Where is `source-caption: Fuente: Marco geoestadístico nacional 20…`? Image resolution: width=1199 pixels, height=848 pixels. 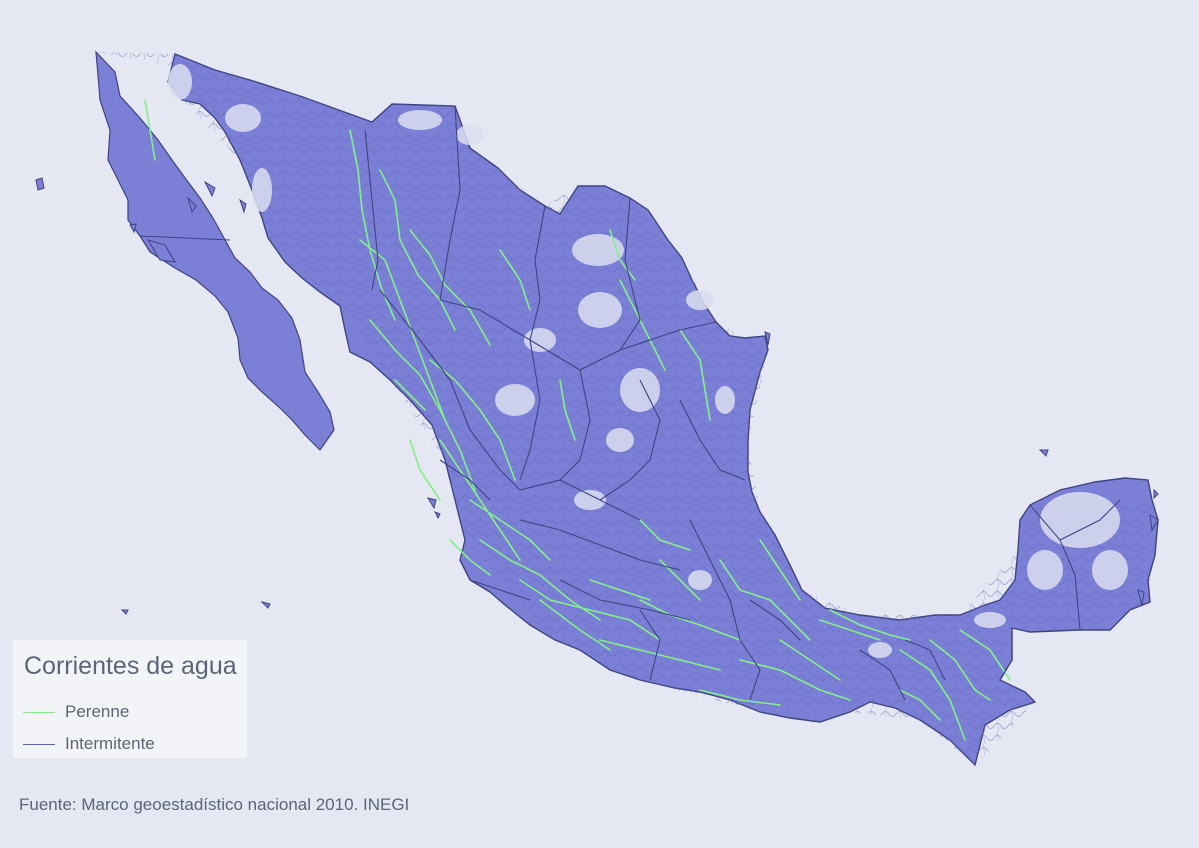 source-caption: Fuente: Marco geoestadístico nacional 20… is located at coordinates (214, 804).